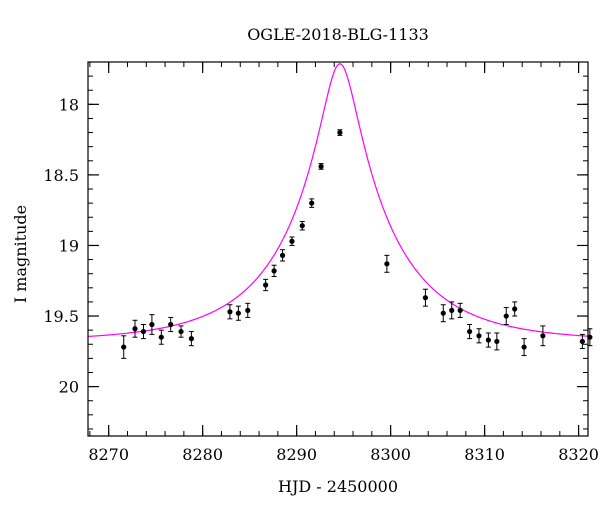 Image resolution: width=600 pixels, height=512 pixels. Describe the element at coordinates (484, 454) in the screenshot. I see `x-tick-label: 8310` at that location.